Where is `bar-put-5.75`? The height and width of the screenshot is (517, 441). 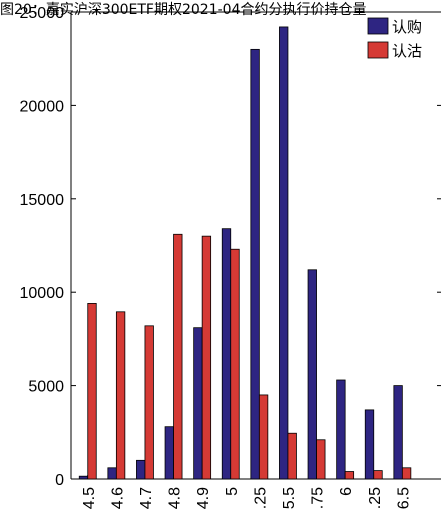 bar-put-5.75 is located at coordinates (321, 459).